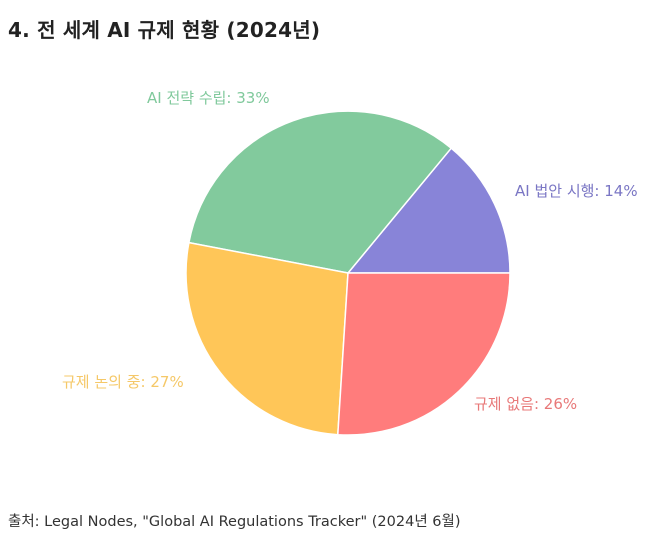  What do you see at coordinates (164, 30) in the screenshot?
I see `chart-title: 4. 전 세계 AI 규제 현황 (2024년)` at bounding box center [164, 30].